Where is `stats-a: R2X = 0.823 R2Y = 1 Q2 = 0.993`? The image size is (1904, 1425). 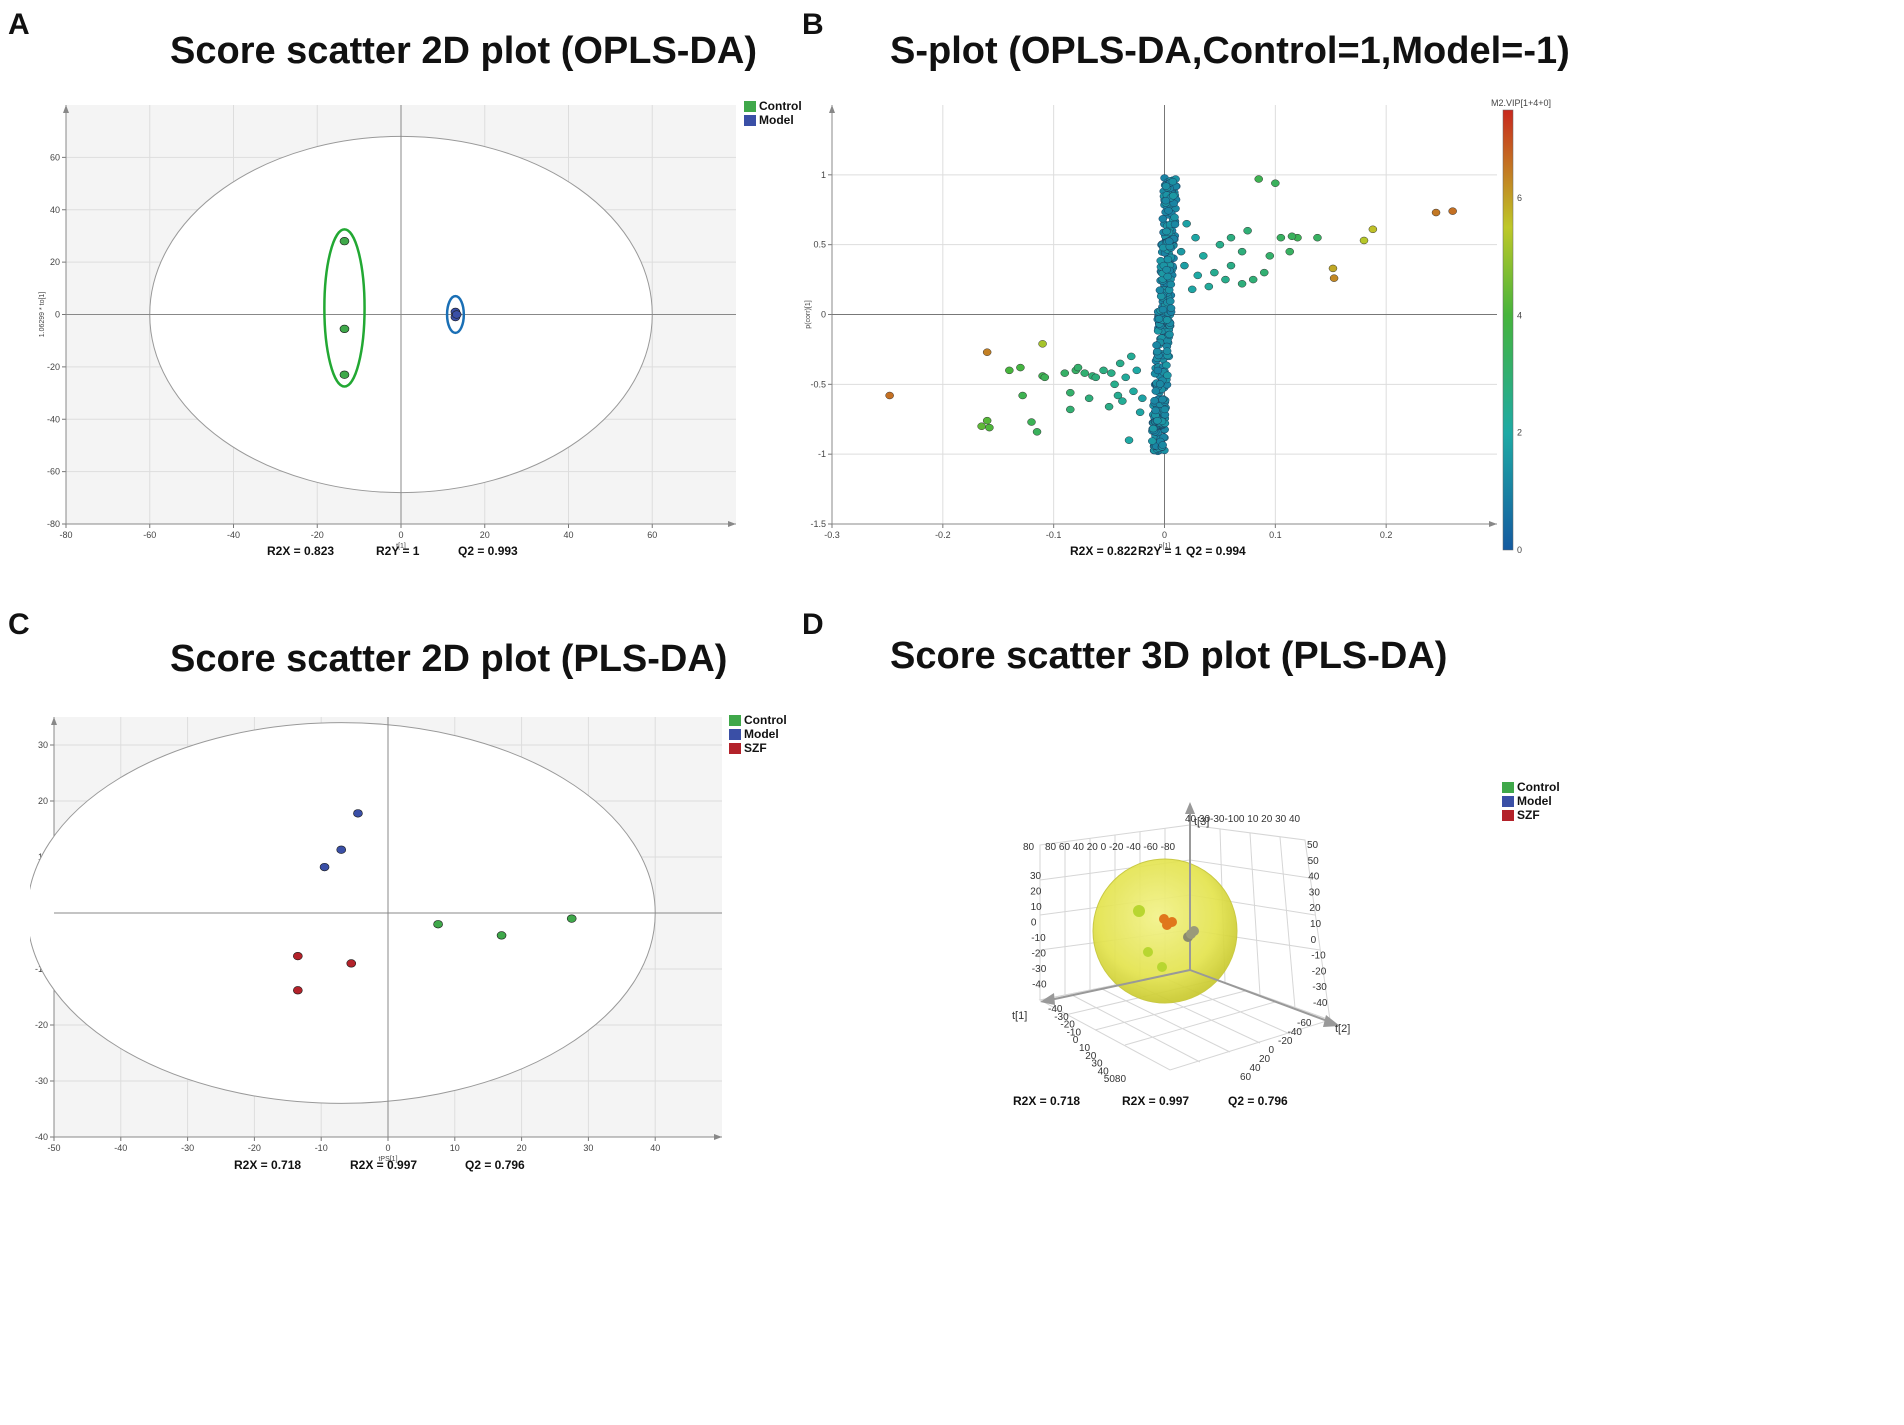 stats-a: R2X = 0.823 R2Y = 1 Q2 = 0.993 is located at coordinates (400, 552).